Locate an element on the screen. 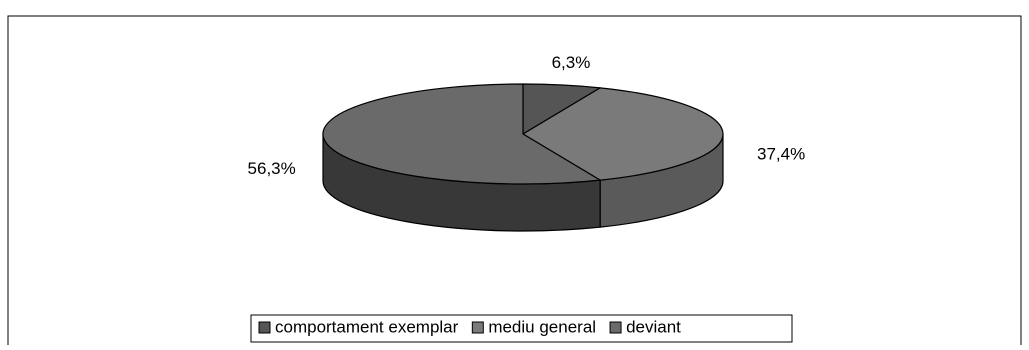  legend-swatch-deviant is located at coordinates (615, 327).